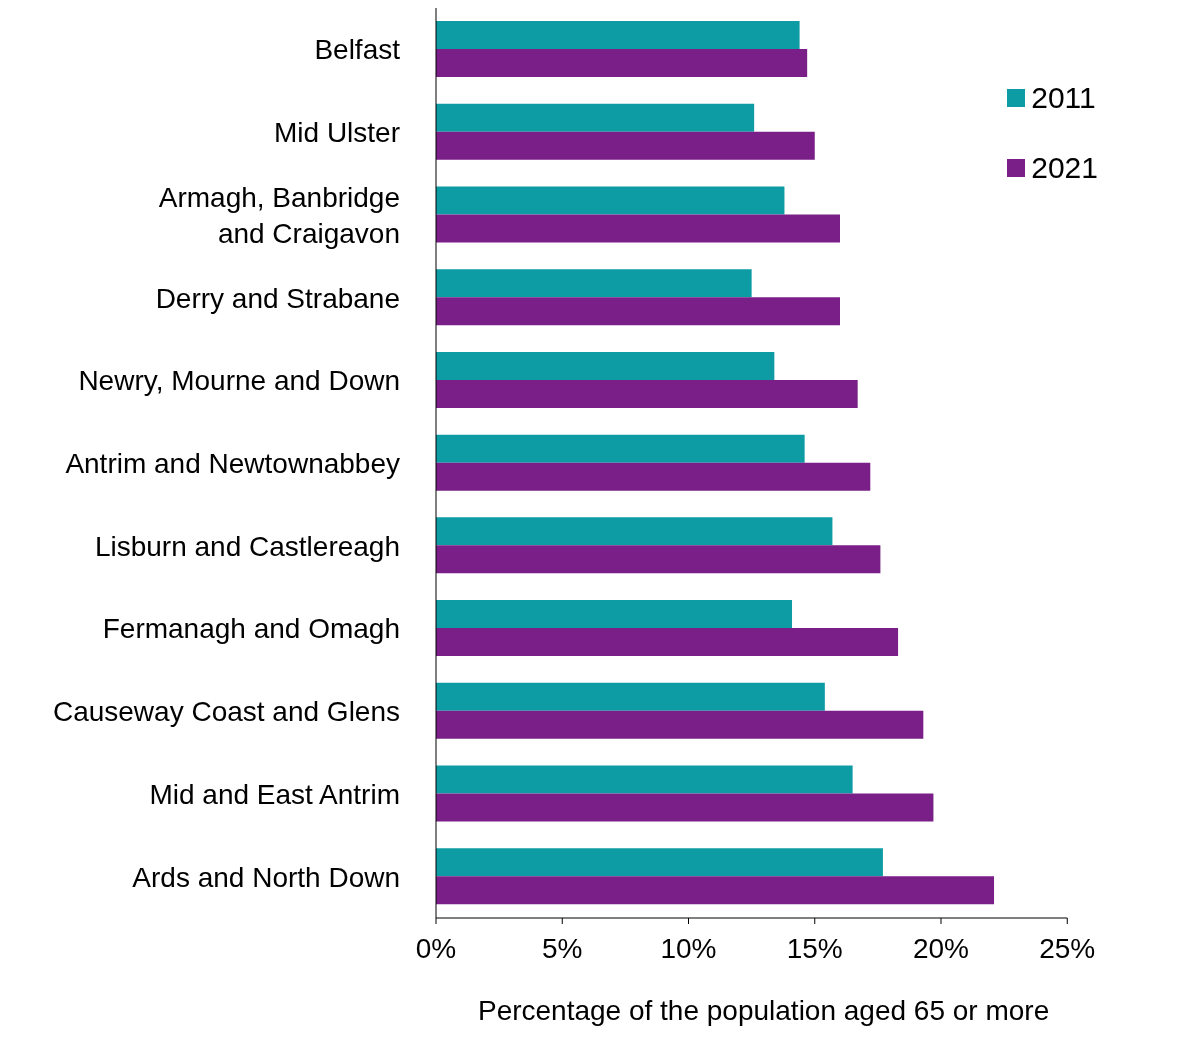 This screenshot has height=1054, width=1203. Describe the element at coordinates (763, 1010) in the screenshot. I see `x-axis-title: Percentage of the population aged 65 or more` at that location.